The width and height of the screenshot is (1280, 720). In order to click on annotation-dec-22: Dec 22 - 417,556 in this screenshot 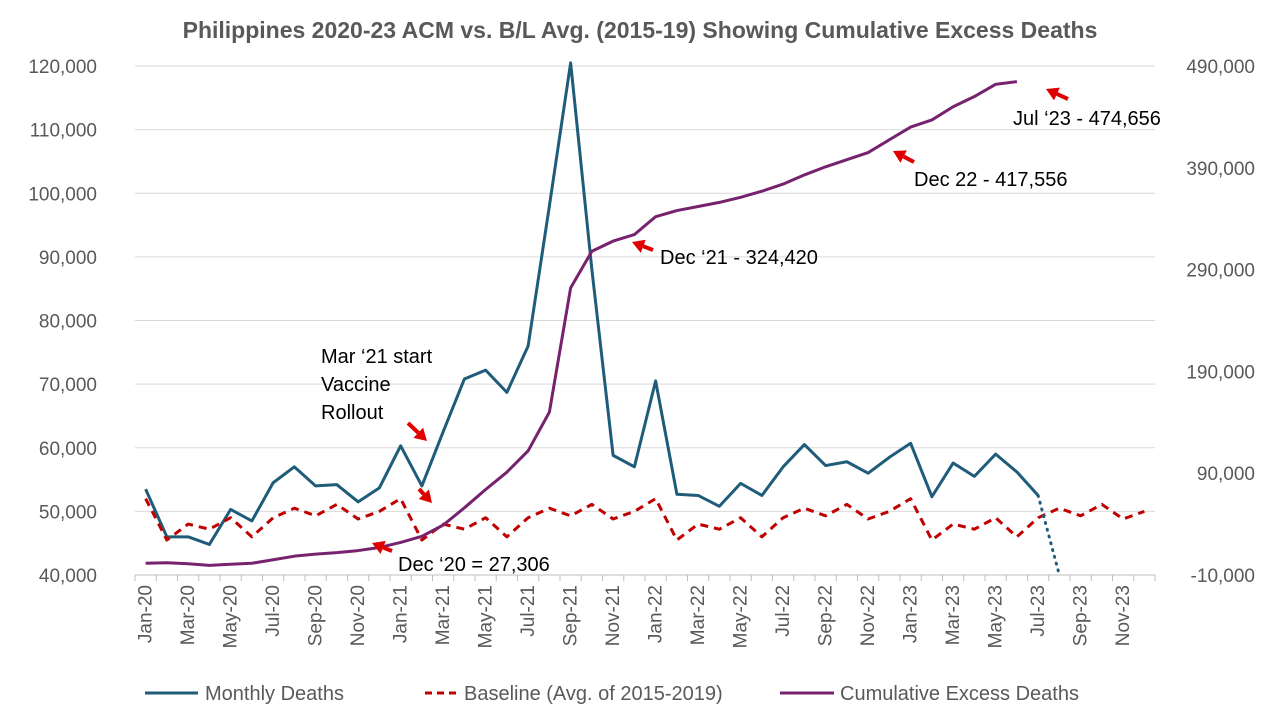, I will do `click(990, 180)`.